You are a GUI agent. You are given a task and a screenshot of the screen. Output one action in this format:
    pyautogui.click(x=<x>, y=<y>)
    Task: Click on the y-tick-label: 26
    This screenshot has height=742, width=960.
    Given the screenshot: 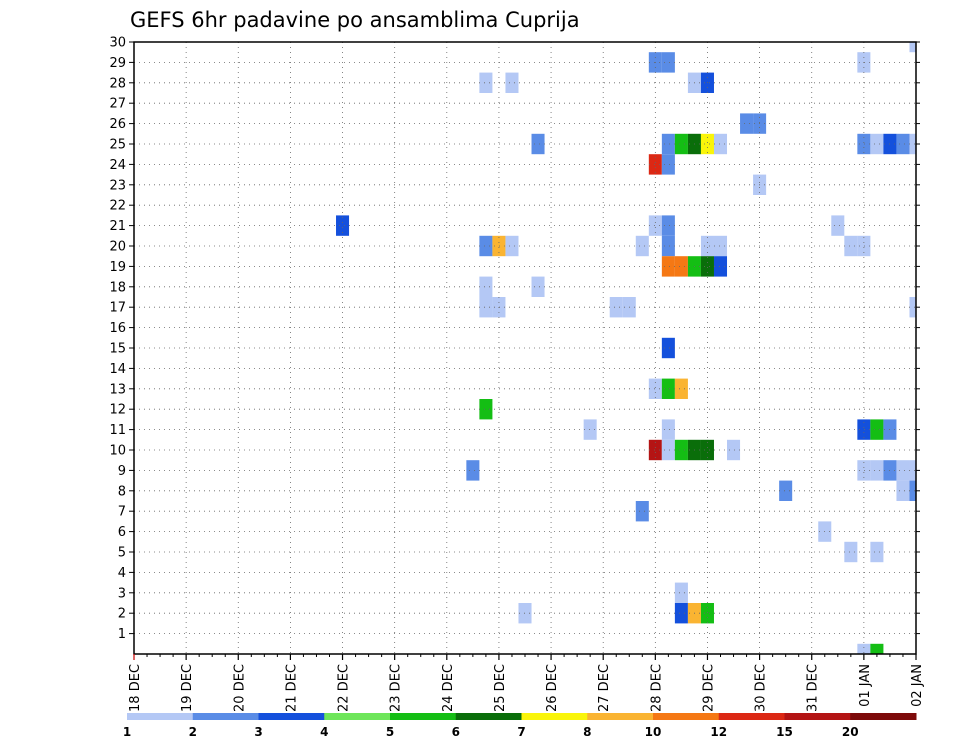 What is the action you would take?
    pyautogui.click(x=117, y=124)
    